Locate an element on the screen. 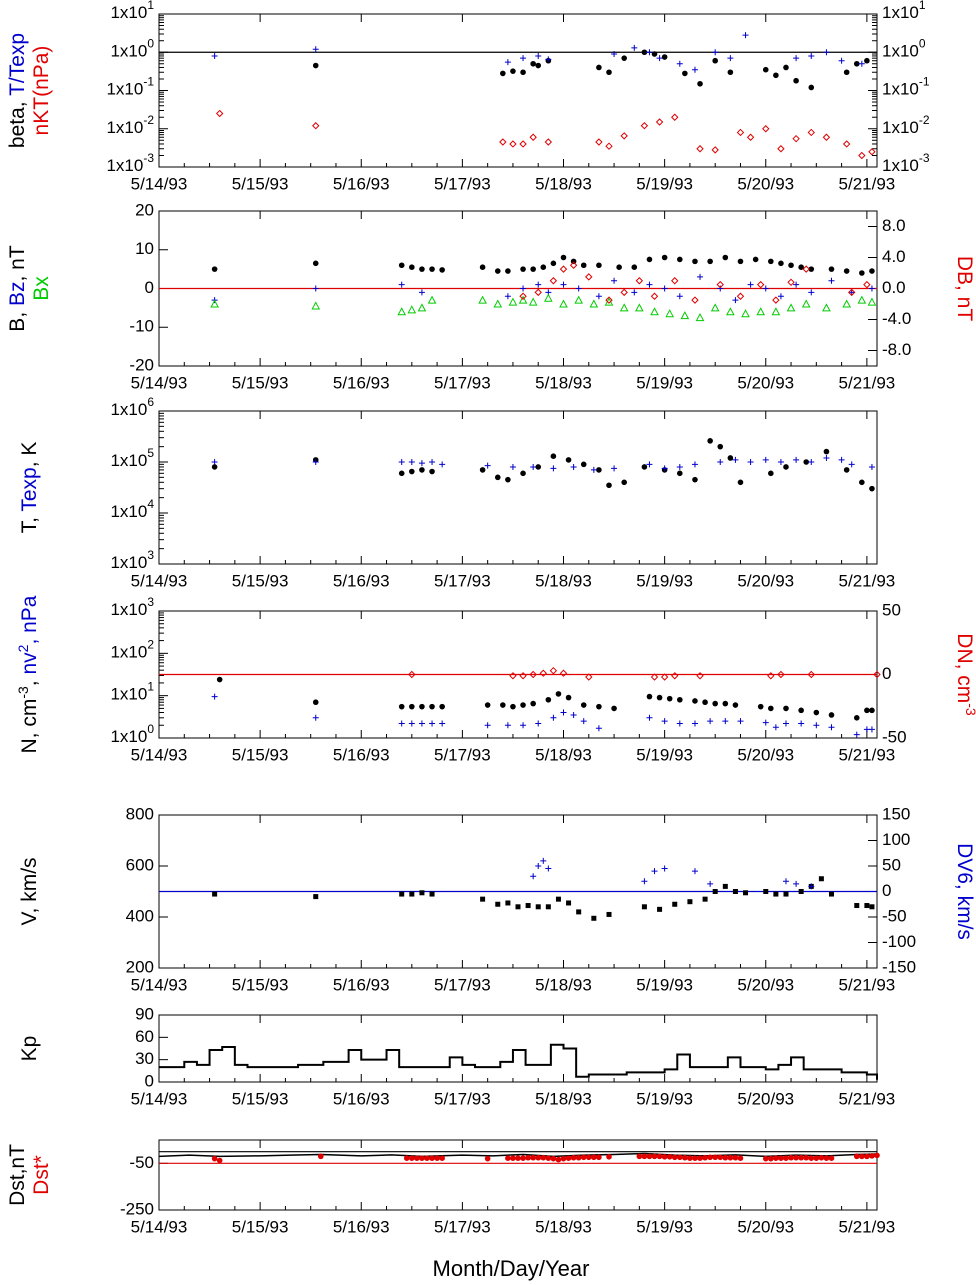  x-tick-label: 5/20/93 is located at coordinates (765, 382).